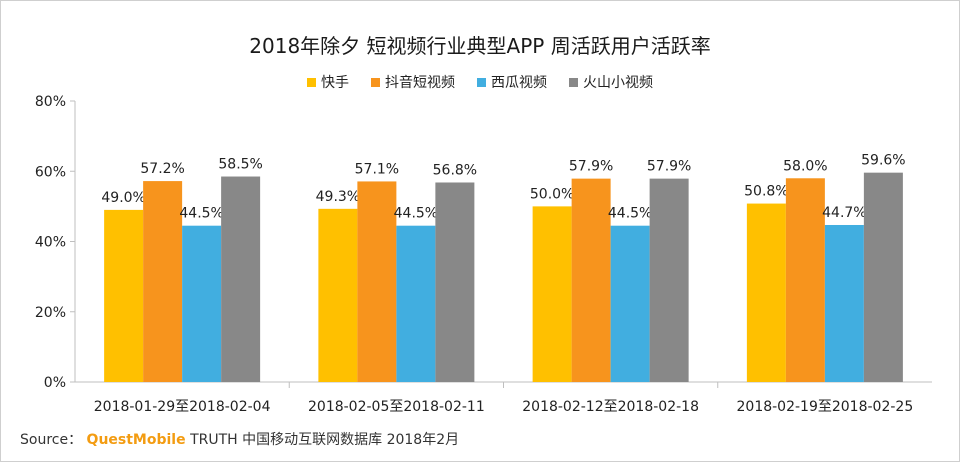 This screenshot has width=960, height=462. I want to click on data-label: 49.3%, so click(338, 197).